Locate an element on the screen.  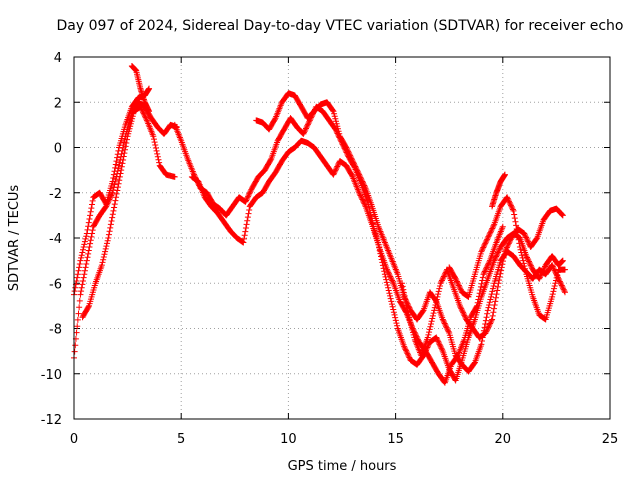
series-trace-i is located at coordinates (507, 258).